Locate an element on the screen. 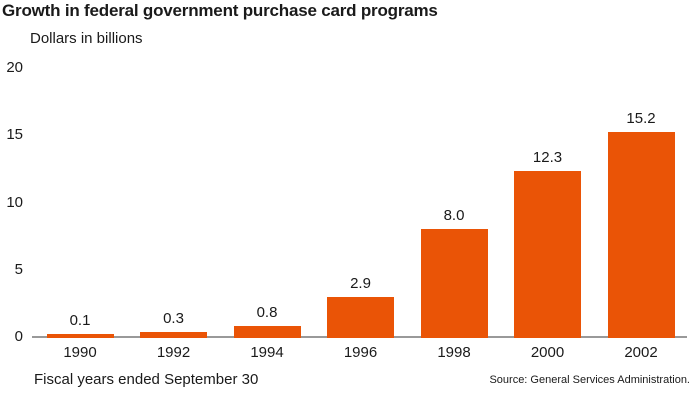 This screenshot has height=408, width=698. bar-value-label: 0.8 is located at coordinates (267, 312).